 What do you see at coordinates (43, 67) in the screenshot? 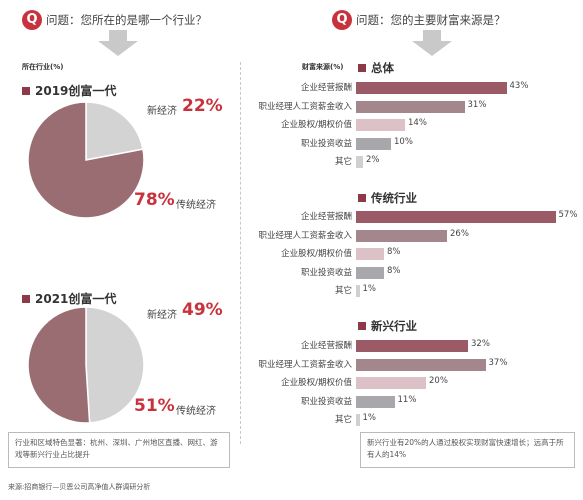
I see `left-subheader: 所在行业(%)` at bounding box center [43, 67].